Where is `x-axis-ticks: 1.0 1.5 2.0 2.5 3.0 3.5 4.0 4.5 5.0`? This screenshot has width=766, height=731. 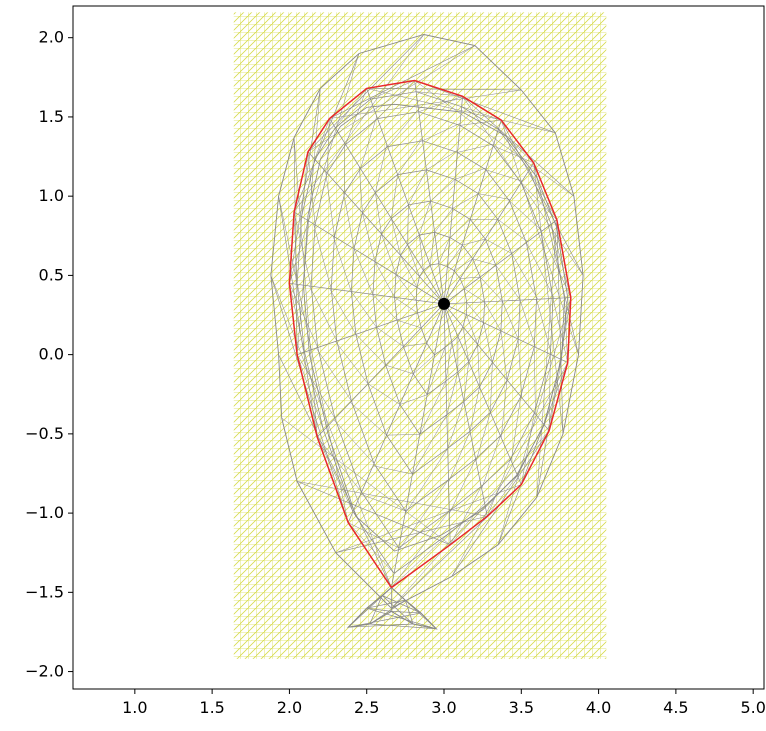
x-axis-ticks: 1.0 1.5 2.0 2.5 3.0 3.5 4.0 4.5 5.0 is located at coordinates (444, 703).